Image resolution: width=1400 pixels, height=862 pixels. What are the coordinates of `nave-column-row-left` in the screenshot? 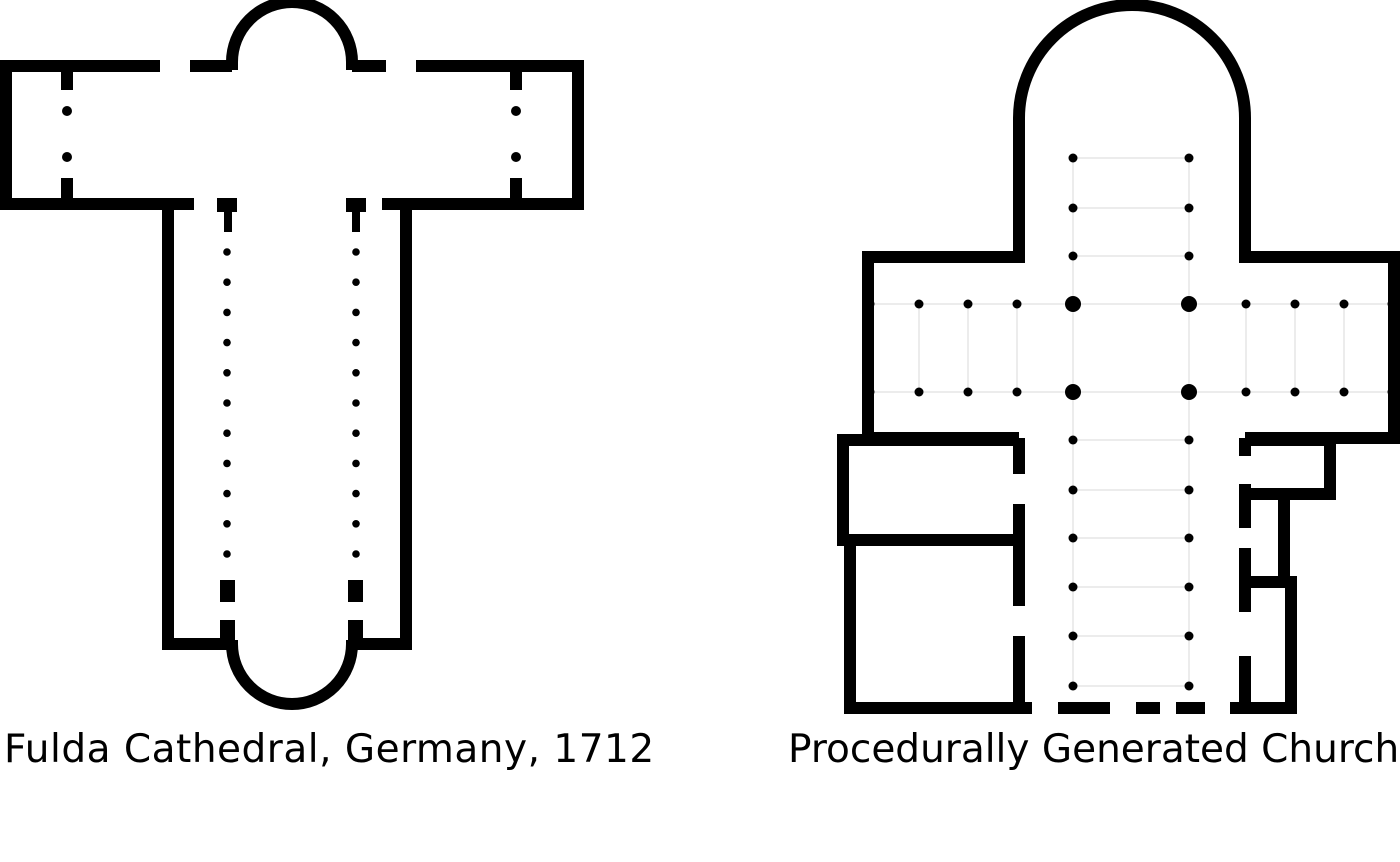 It's located at (227, 418).